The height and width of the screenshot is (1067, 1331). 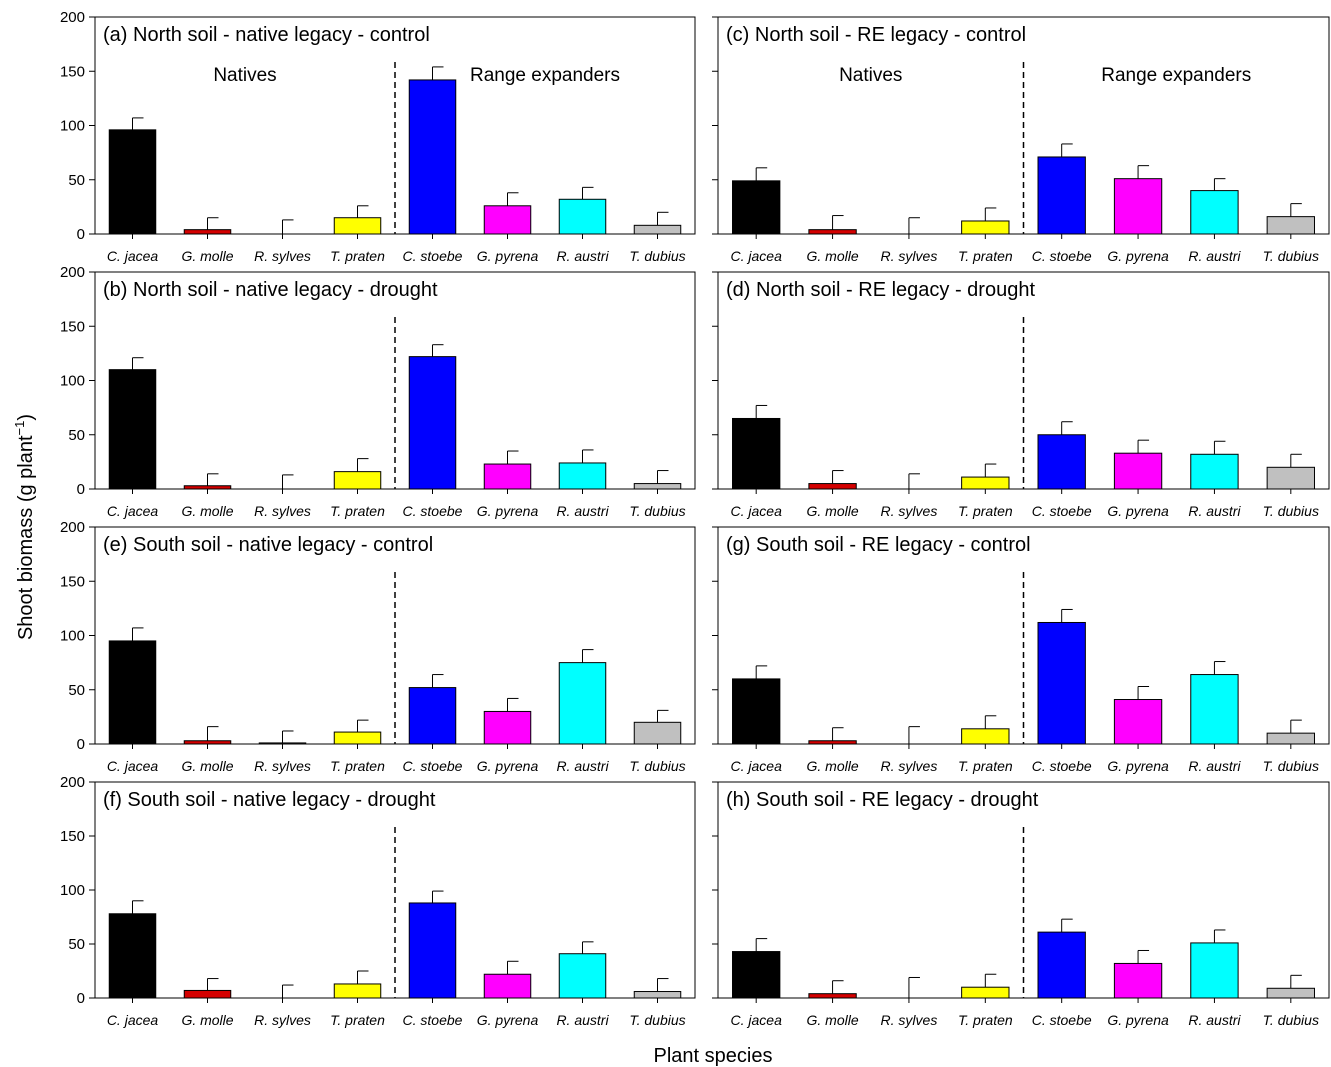 I want to click on panel-title: (h) South soil - RE legacy - drought, so click(x=882, y=800).